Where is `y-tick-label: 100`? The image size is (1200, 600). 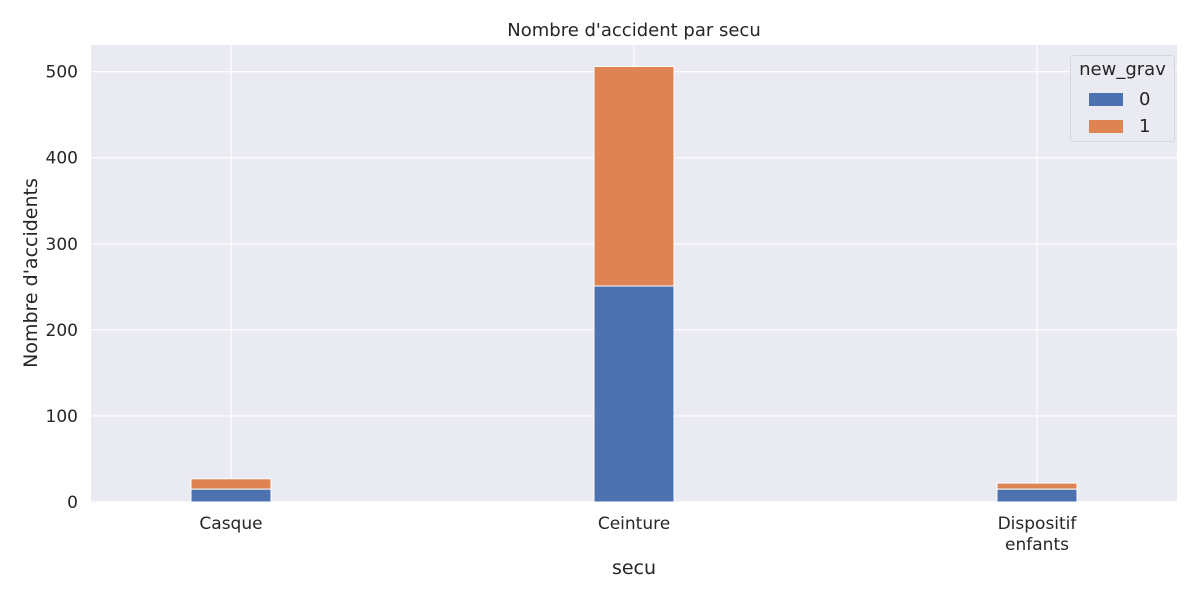 y-tick-label: 100 is located at coordinates (62, 417).